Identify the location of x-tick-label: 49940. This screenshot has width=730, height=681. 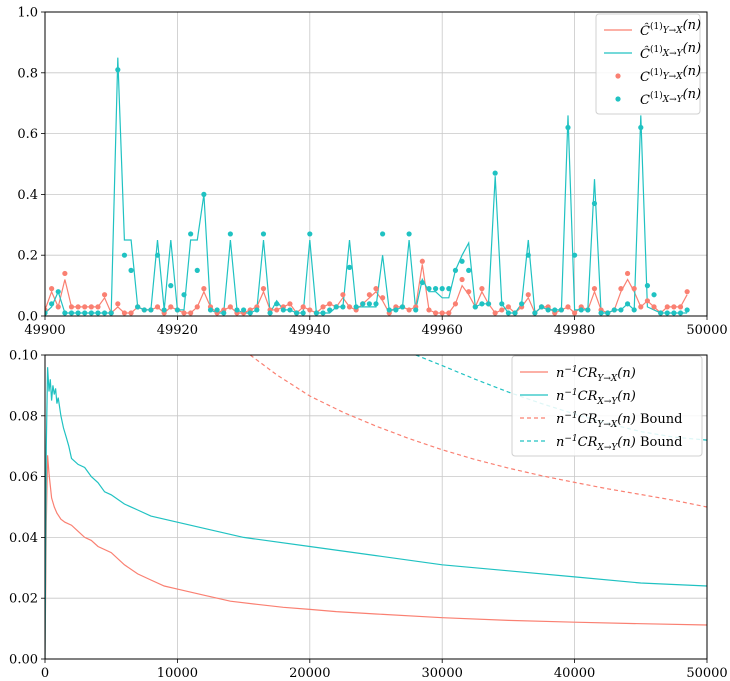
(309, 330).